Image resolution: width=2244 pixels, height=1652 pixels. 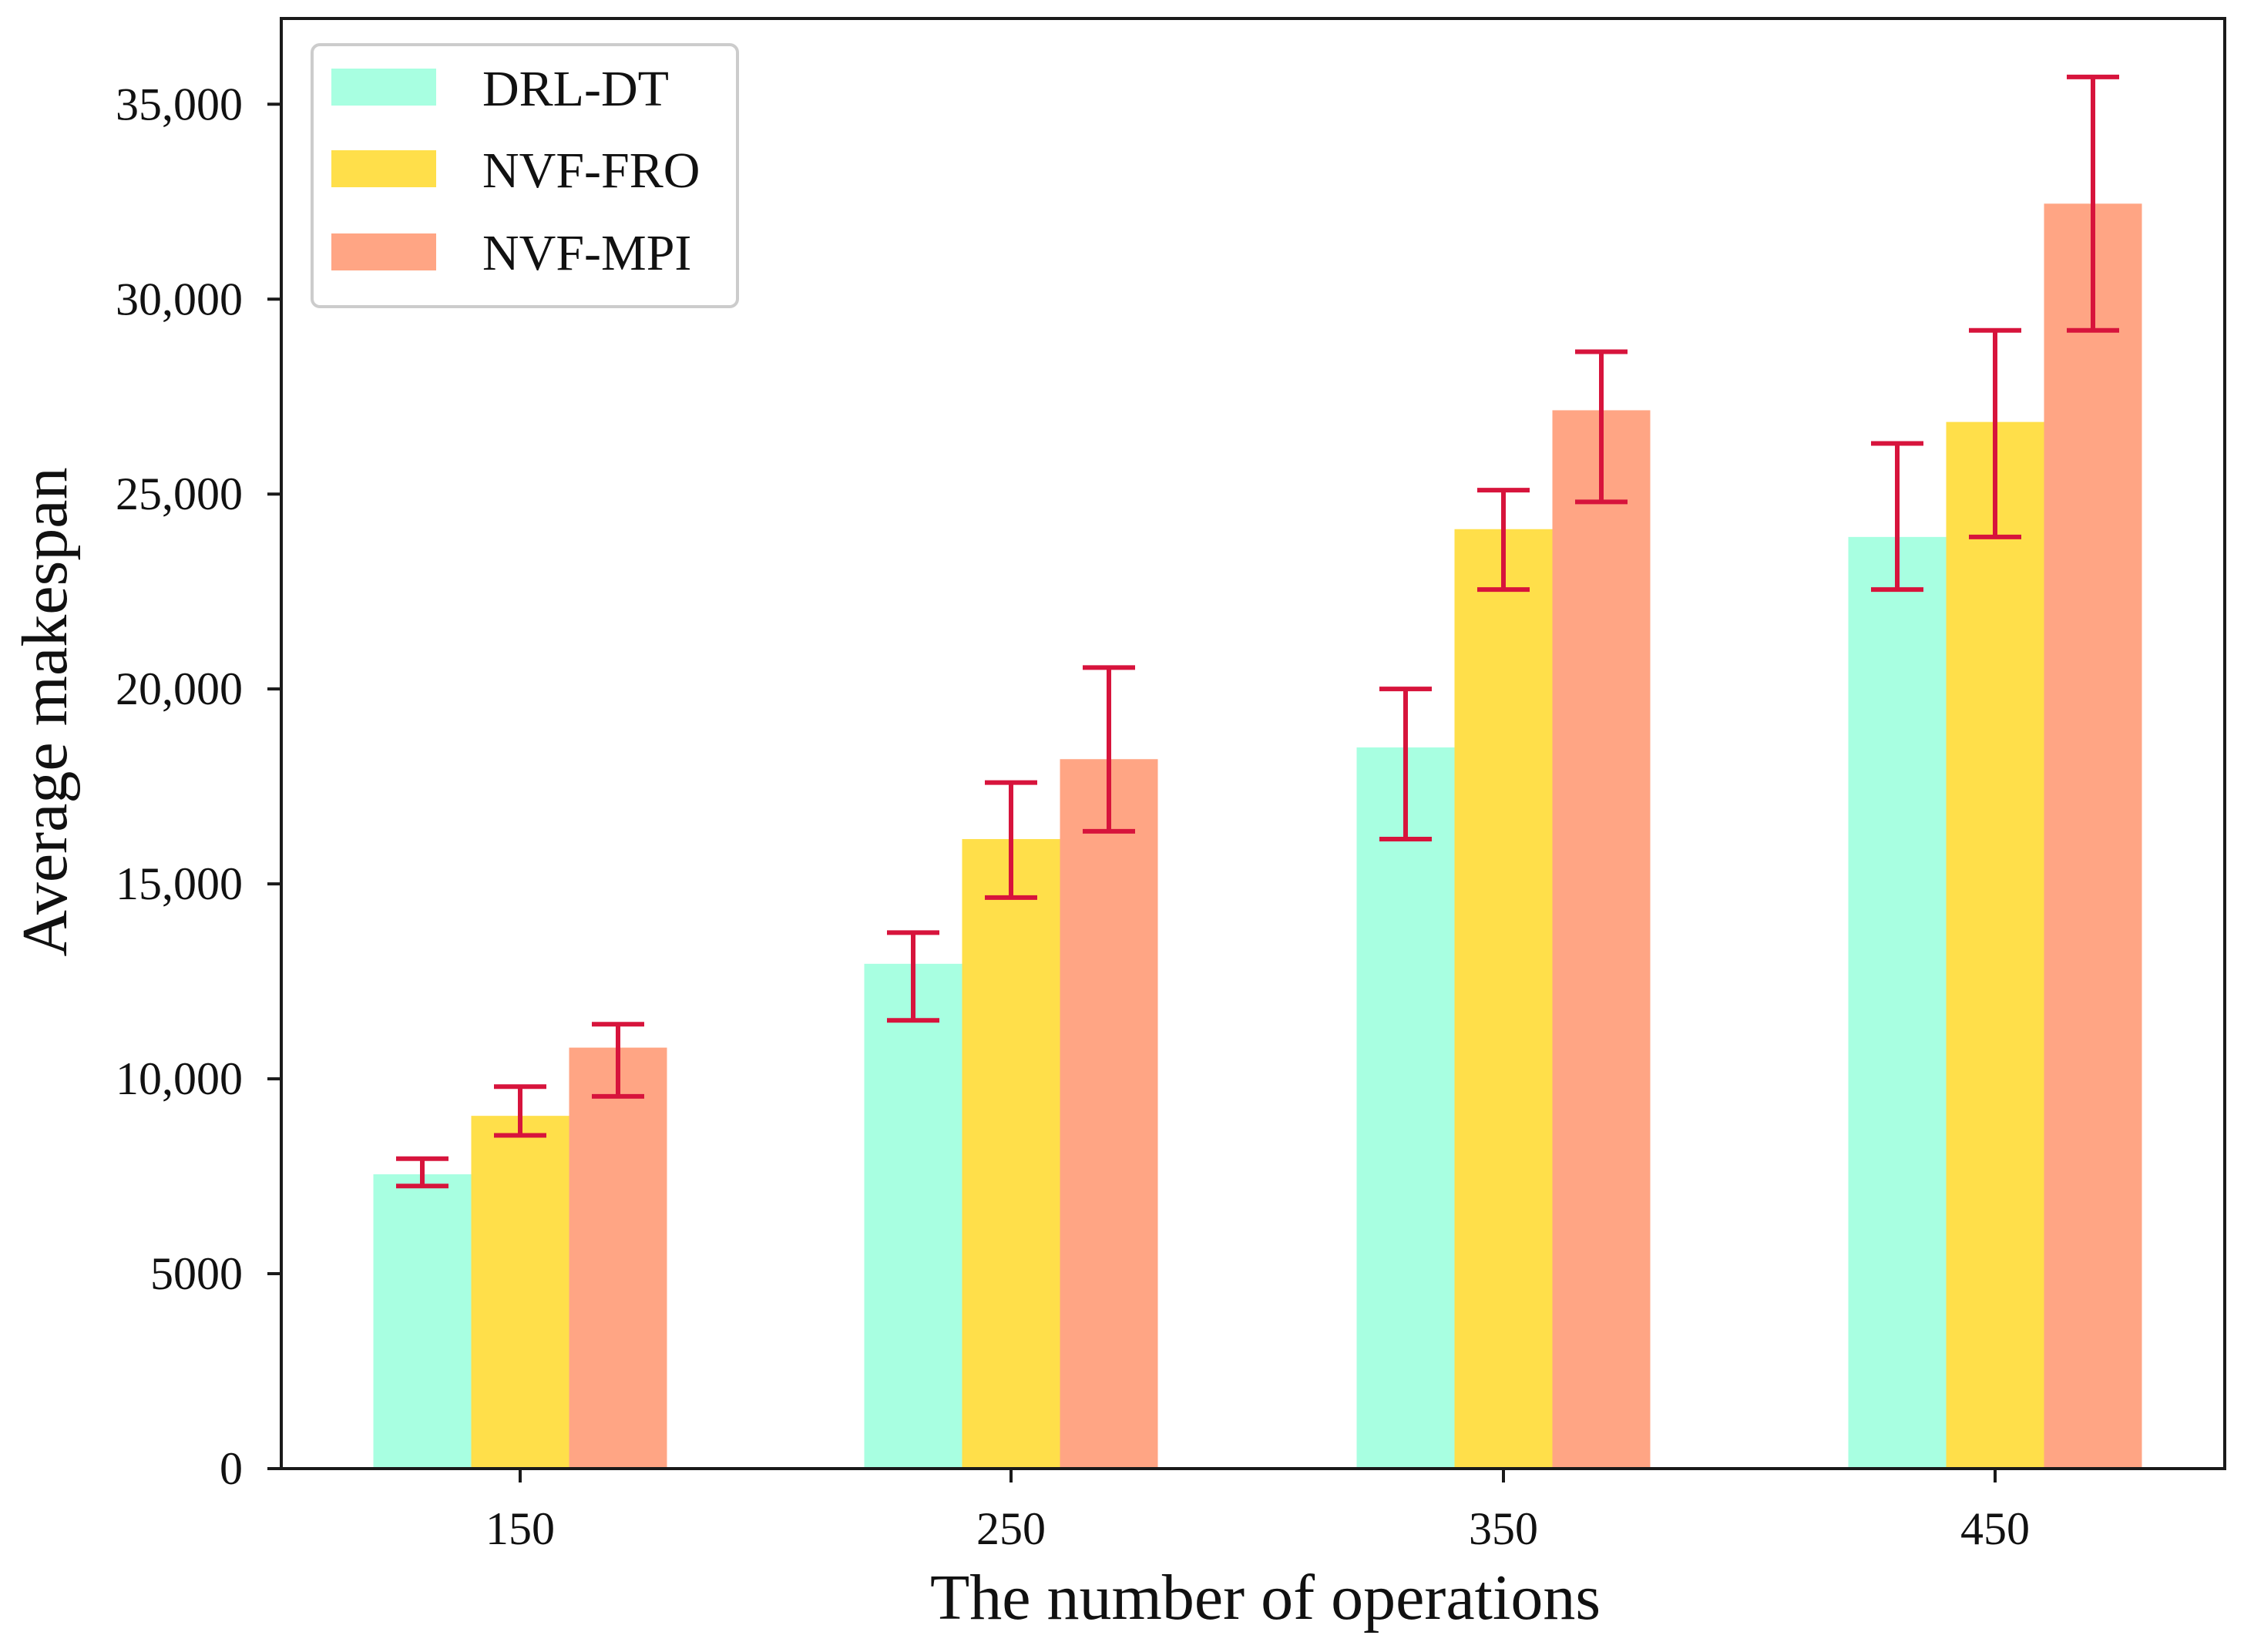 What do you see at coordinates (575, 89) in the screenshot?
I see `legend-label-drl-dt: DRL-DT` at bounding box center [575, 89].